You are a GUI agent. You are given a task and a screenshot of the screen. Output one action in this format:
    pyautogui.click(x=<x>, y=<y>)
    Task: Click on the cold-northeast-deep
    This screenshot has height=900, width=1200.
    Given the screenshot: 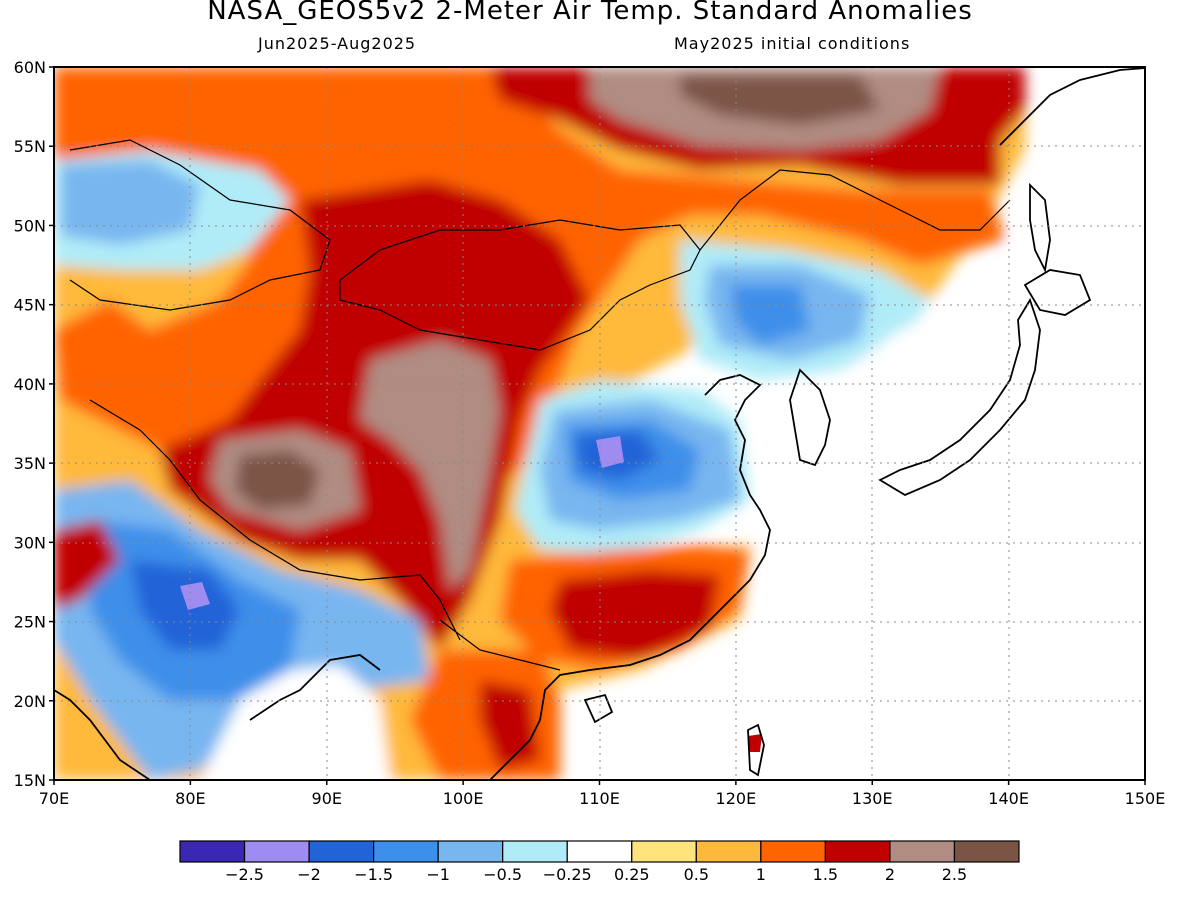 What is the action you would take?
    pyautogui.click(x=770, y=315)
    